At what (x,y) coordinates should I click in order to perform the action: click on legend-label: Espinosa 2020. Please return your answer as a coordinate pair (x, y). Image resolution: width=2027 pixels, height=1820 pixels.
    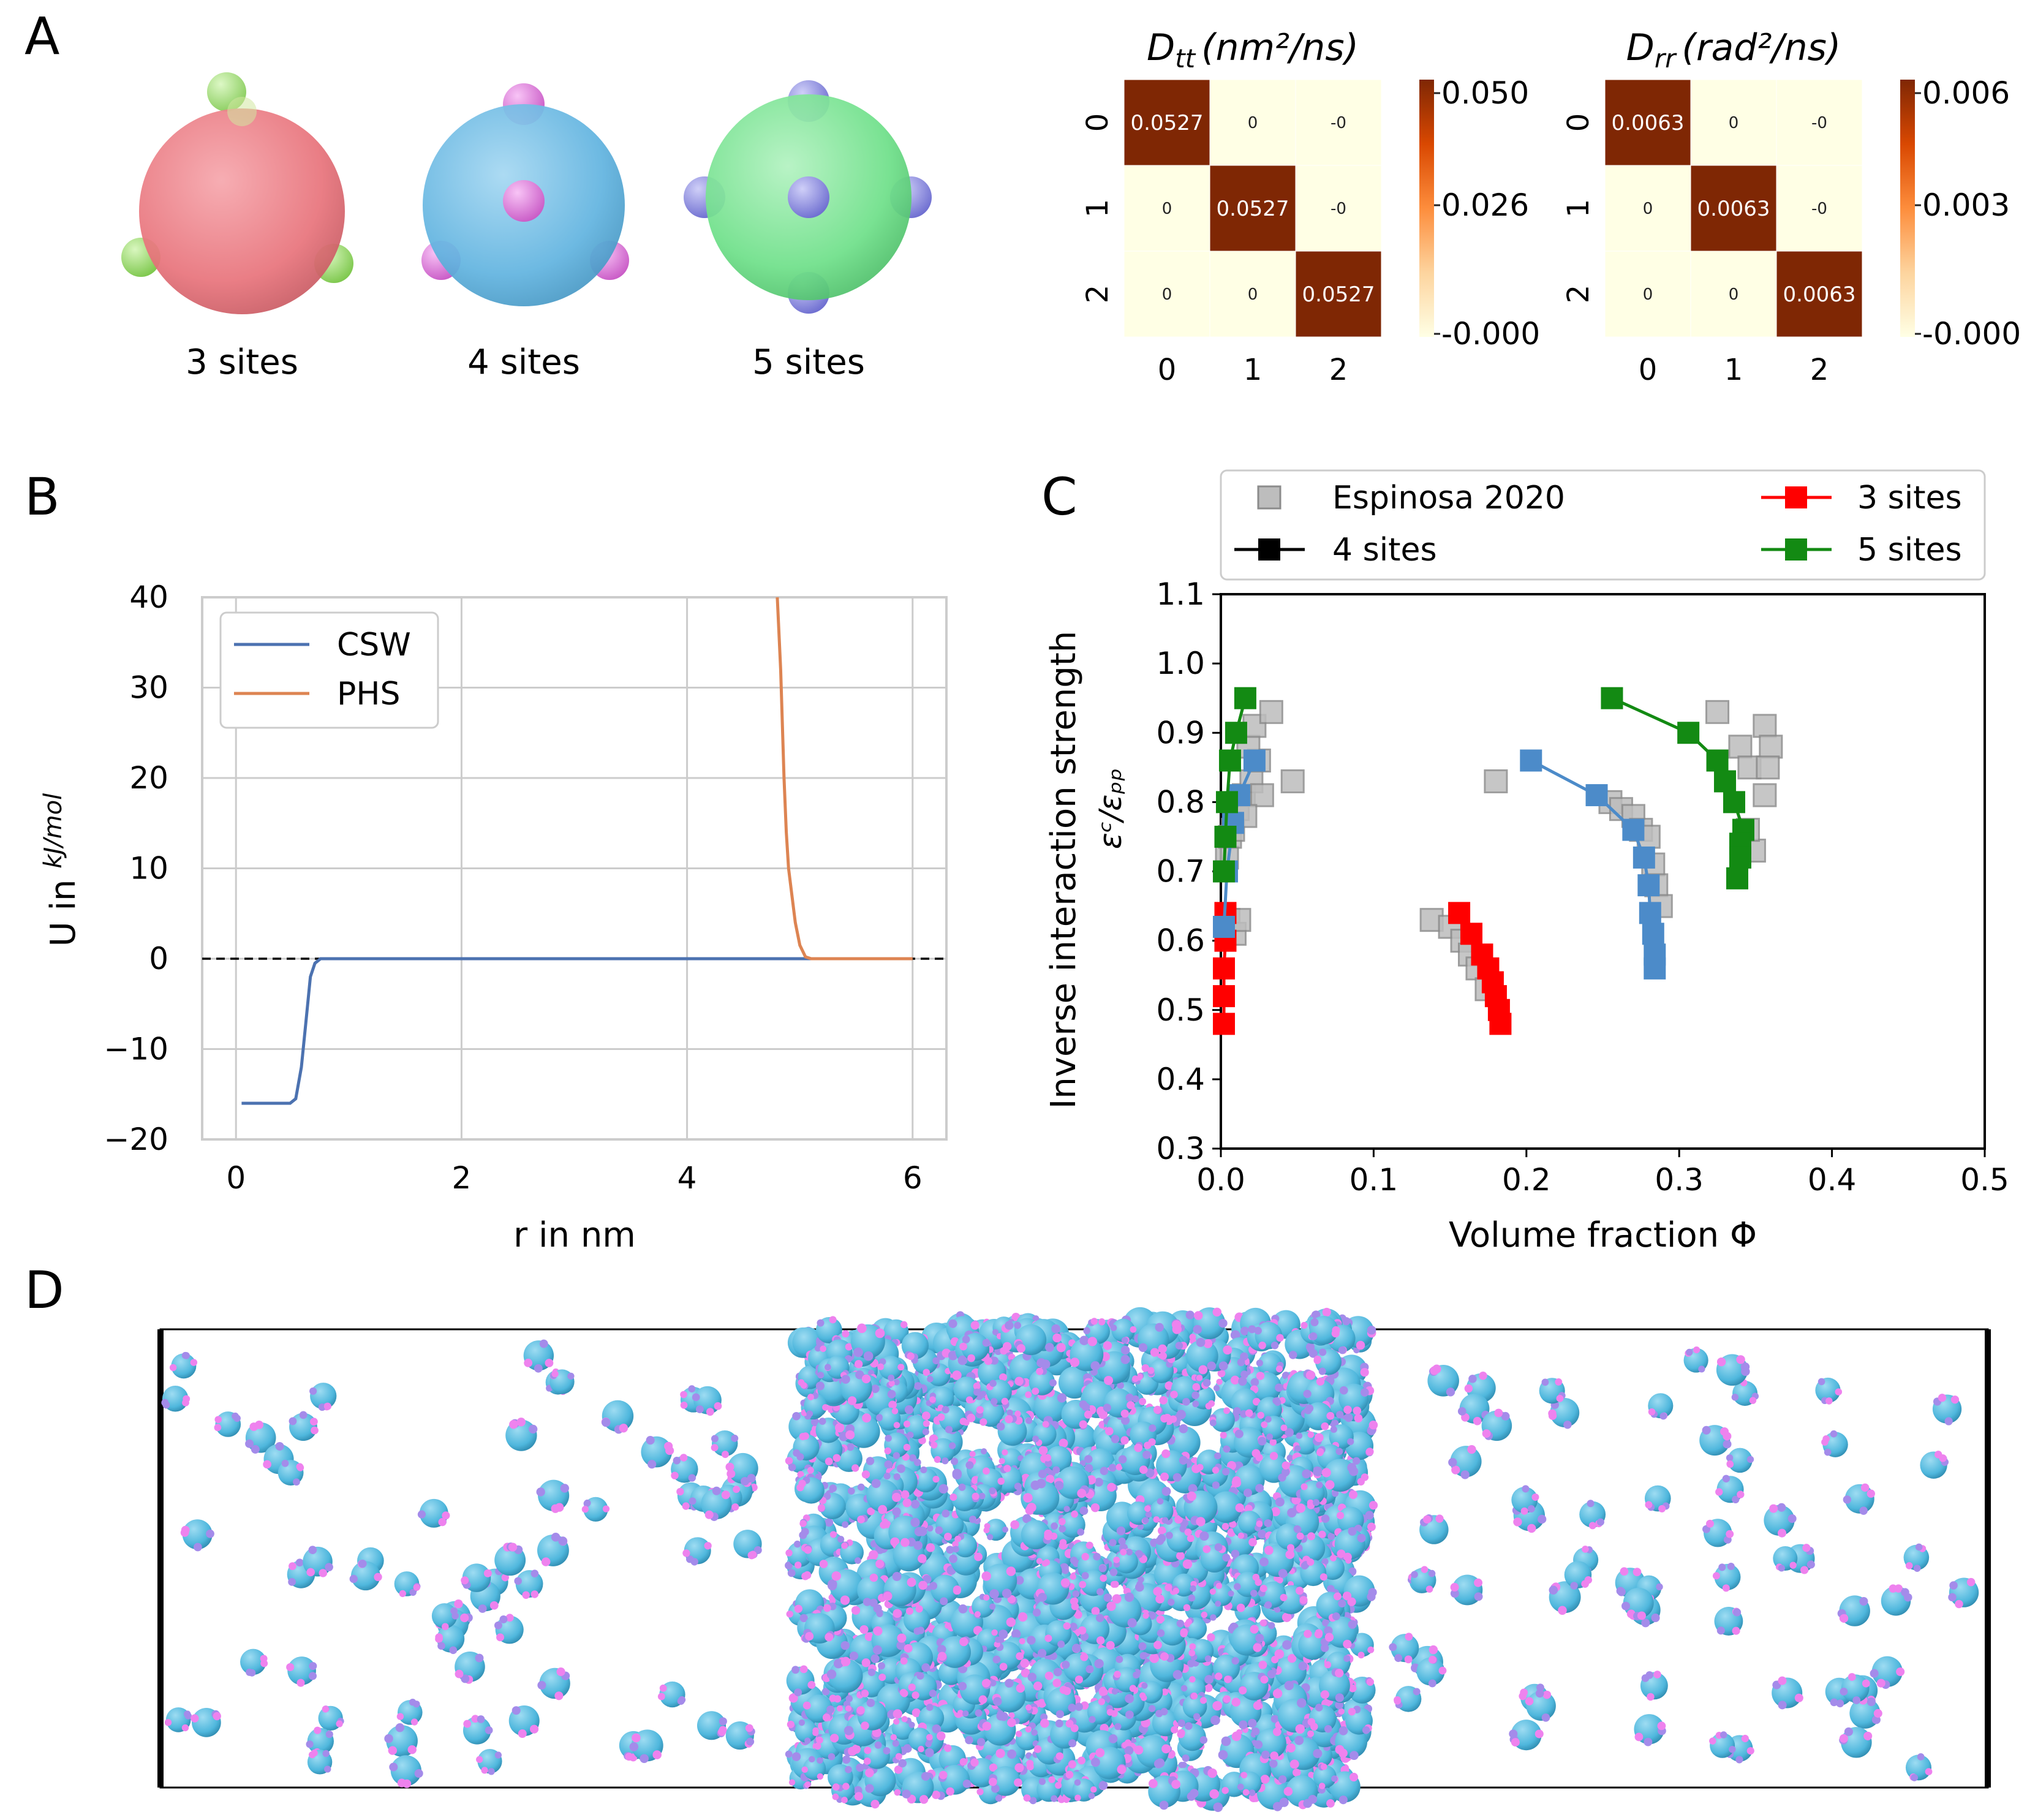
    Looking at the image, I should click on (1448, 498).